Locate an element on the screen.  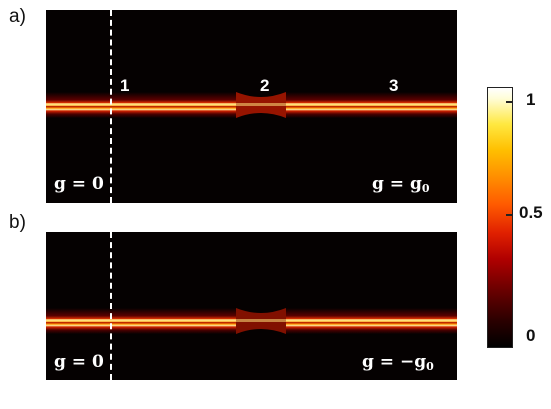
marker-2: 2 is located at coordinates (265, 85).